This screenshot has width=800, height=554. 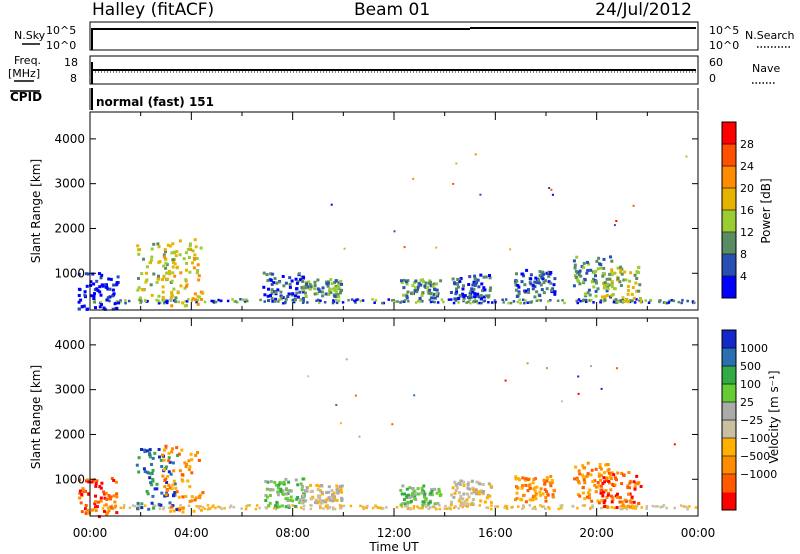 What do you see at coordinates (340, 423) in the screenshot?
I see `vel-isolated-cell` at bounding box center [340, 423].